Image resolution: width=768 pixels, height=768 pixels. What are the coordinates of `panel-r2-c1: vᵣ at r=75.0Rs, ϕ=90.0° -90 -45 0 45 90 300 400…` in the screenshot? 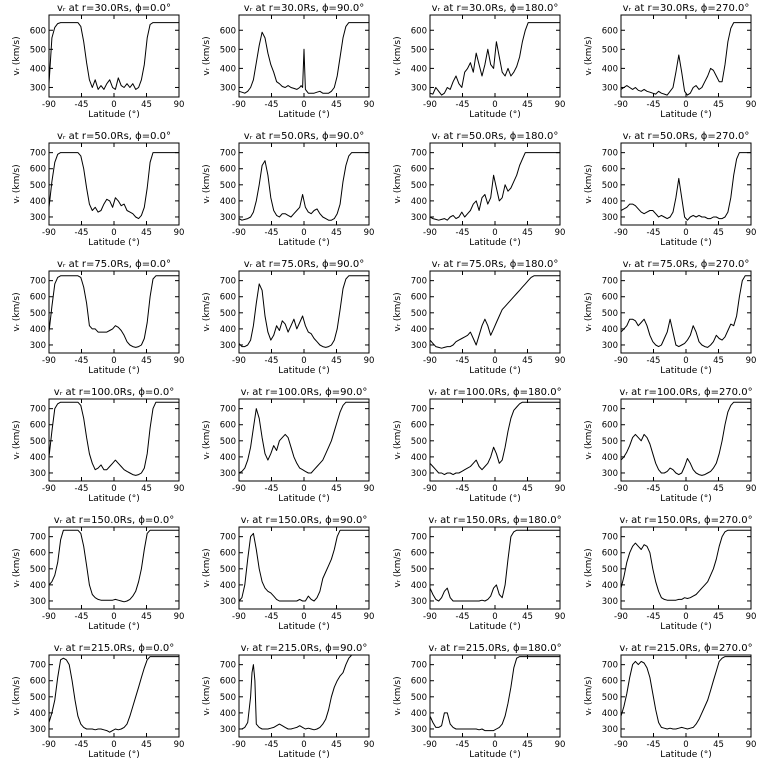 It's located at (288, 317).